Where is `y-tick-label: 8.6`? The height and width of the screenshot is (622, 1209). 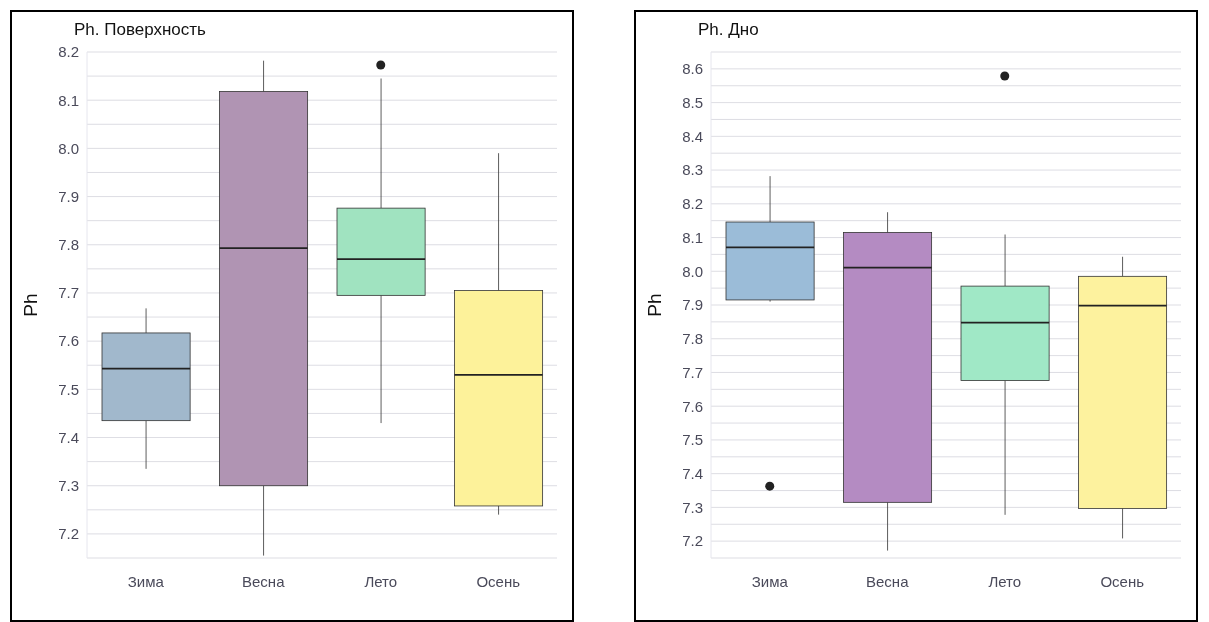 y-tick-label: 8.6 is located at coordinates (692, 69).